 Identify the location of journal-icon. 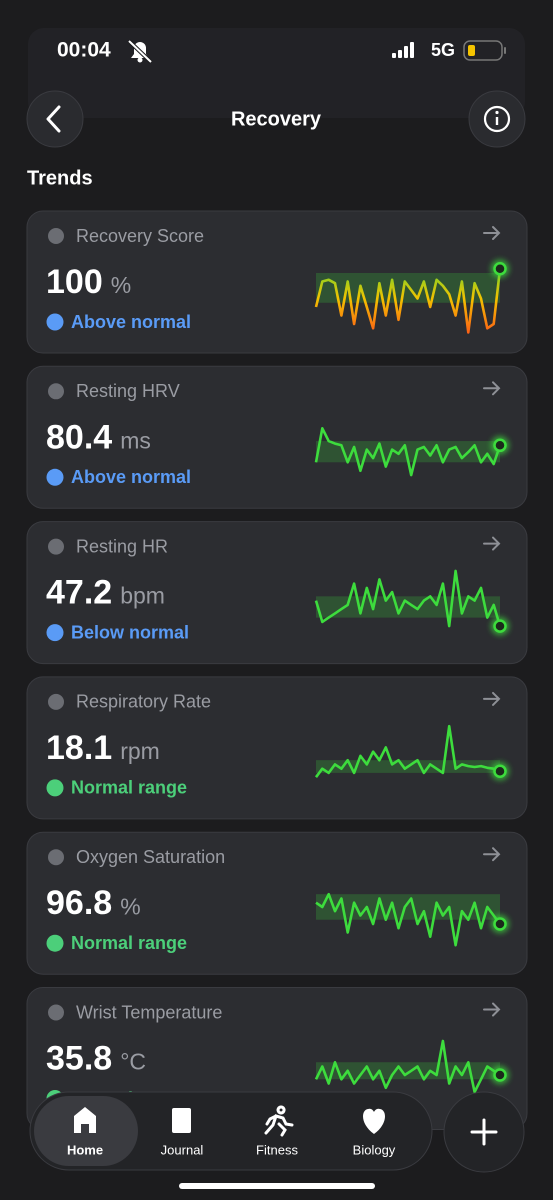
(181, 1120).